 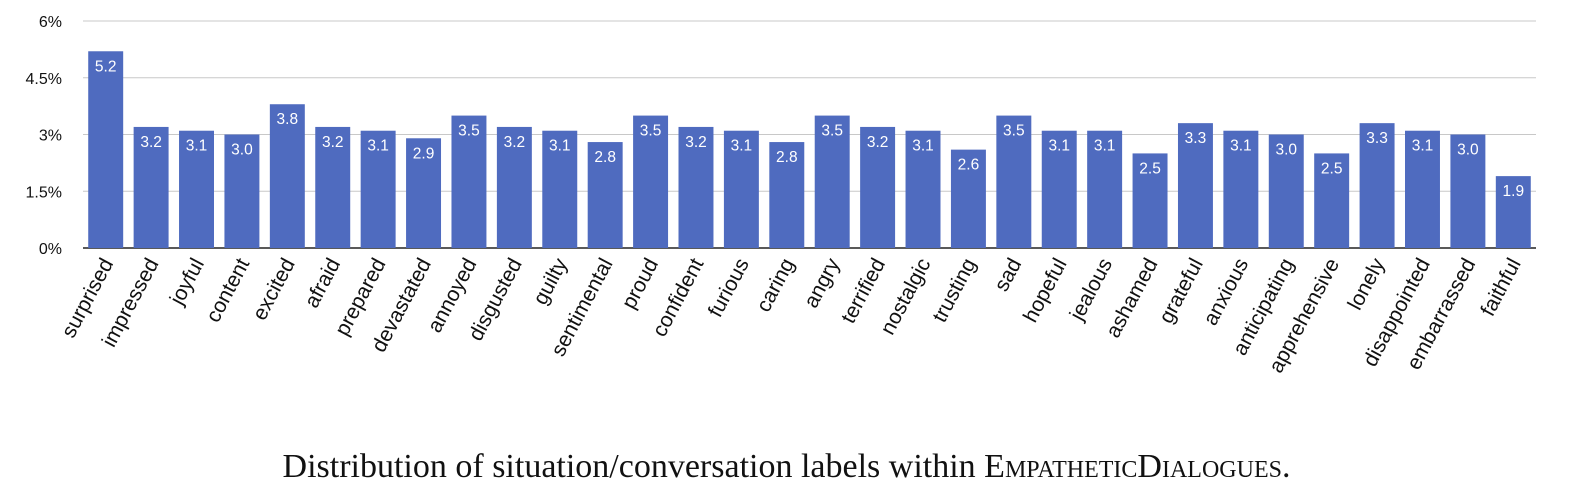 I want to click on y-tick-label: 1.5%, so click(x=44, y=192).